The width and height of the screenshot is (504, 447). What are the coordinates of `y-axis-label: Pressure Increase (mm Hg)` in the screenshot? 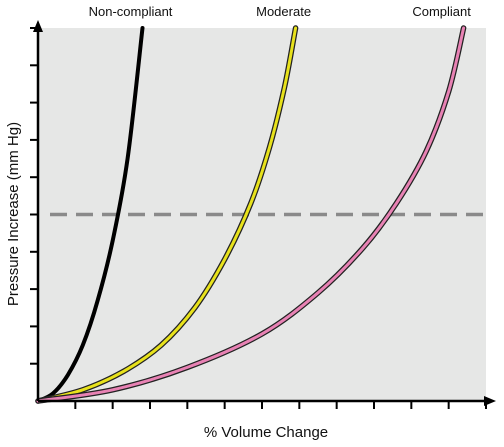 It's located at (13, 214).